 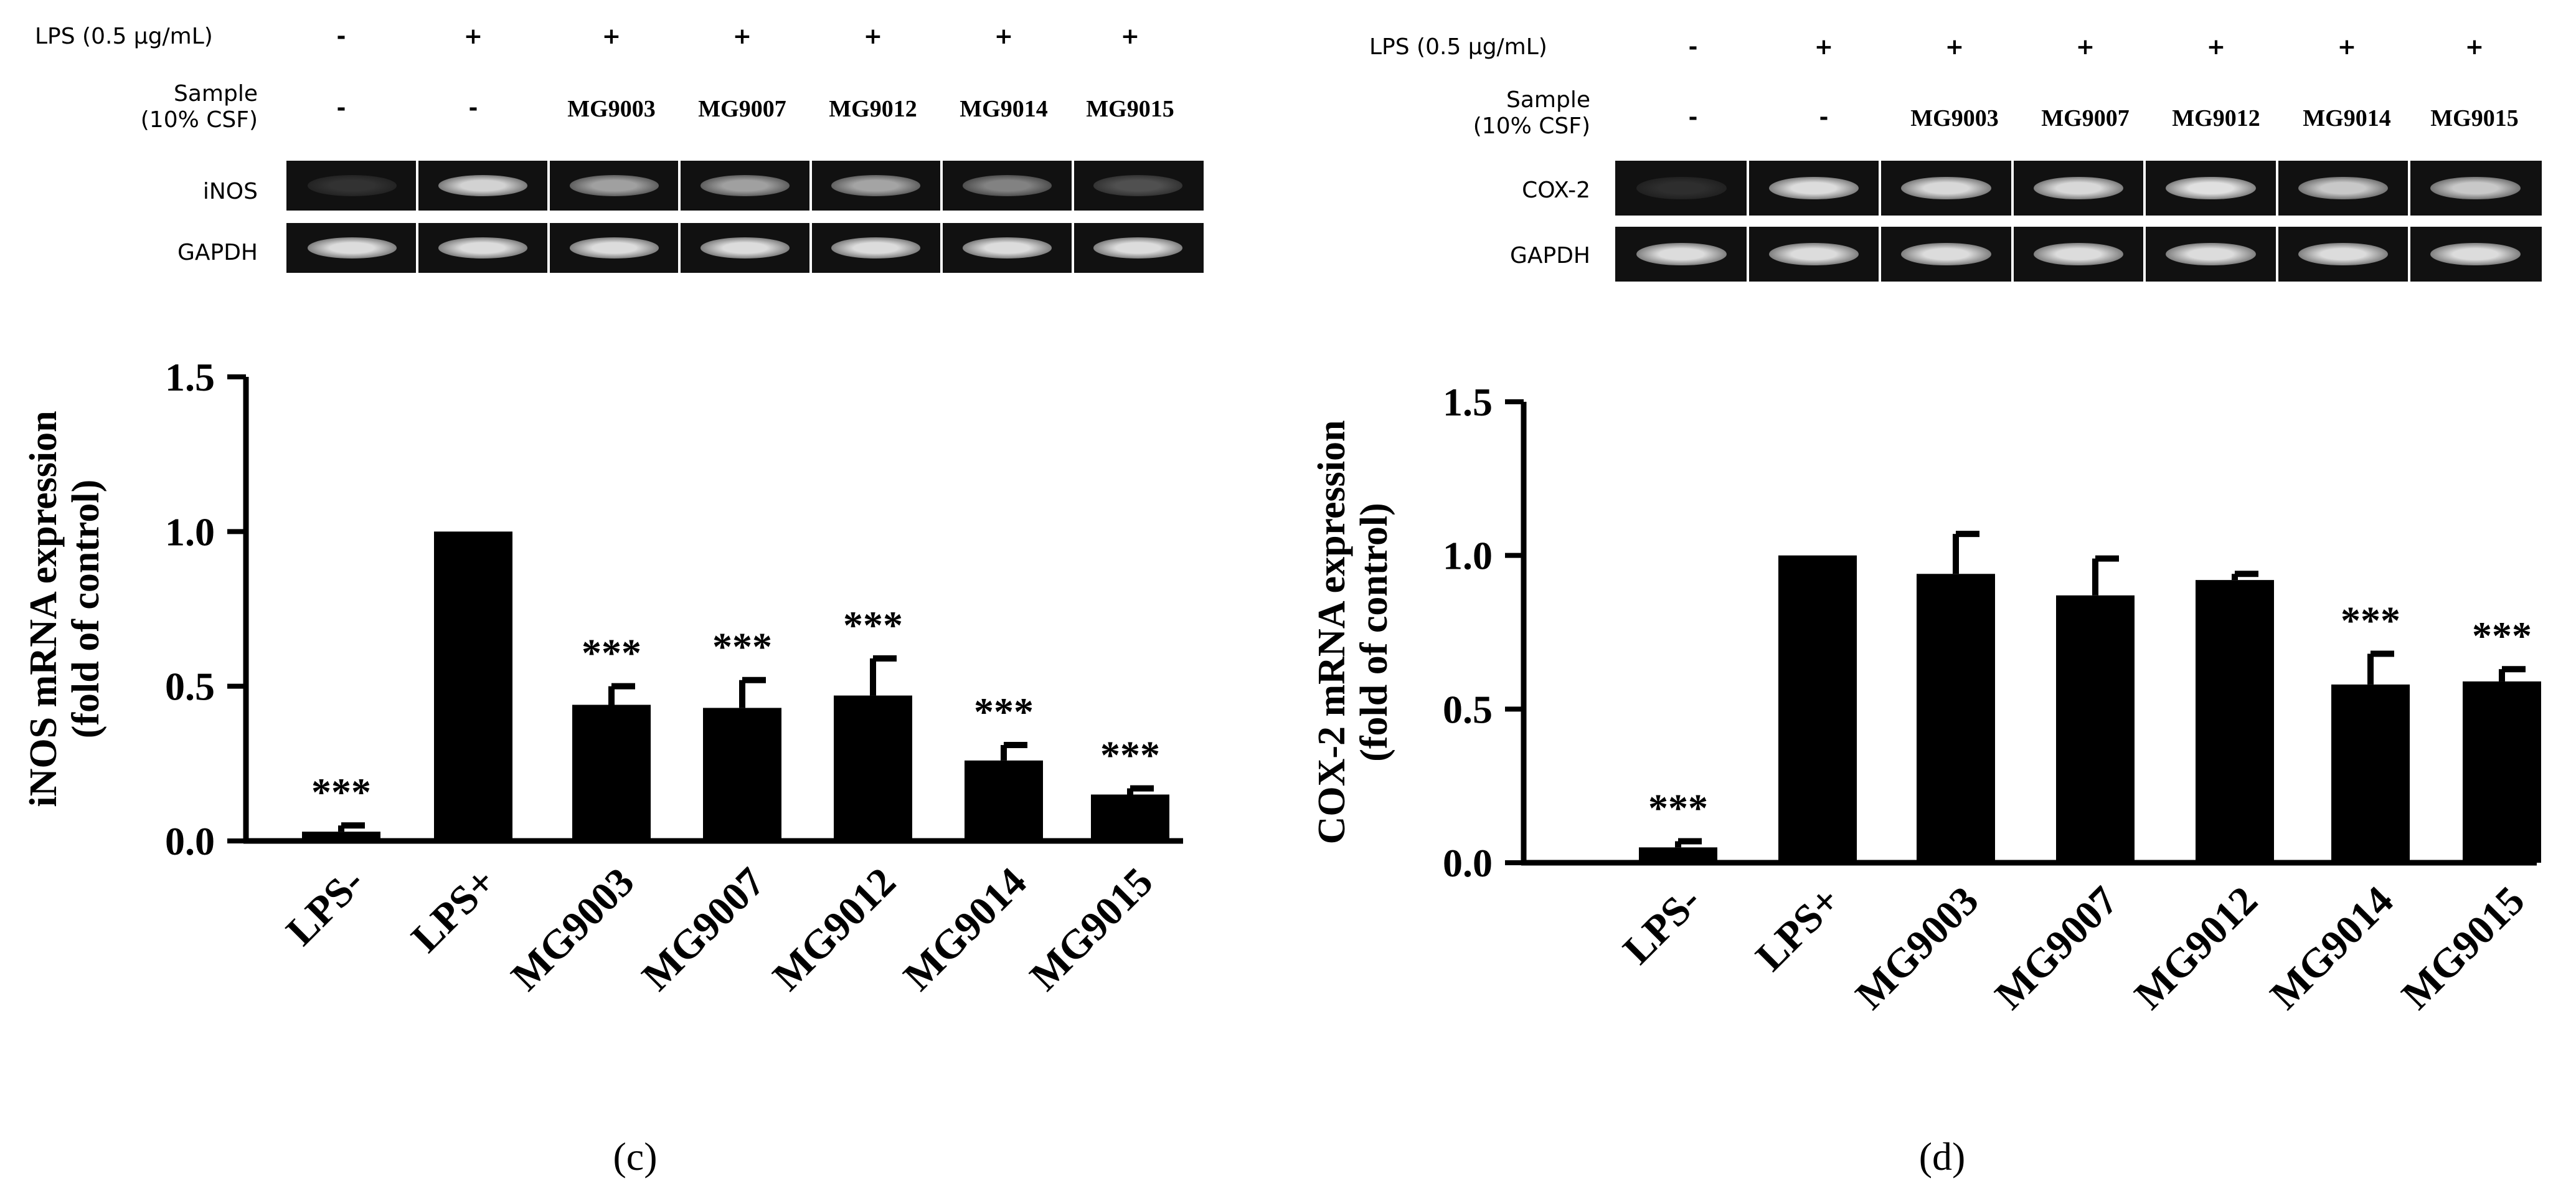 What do you see at coordinates (2332, 948) in the screenshot?
I see `category-label: MG9014` at bounding box center [2332, 948].